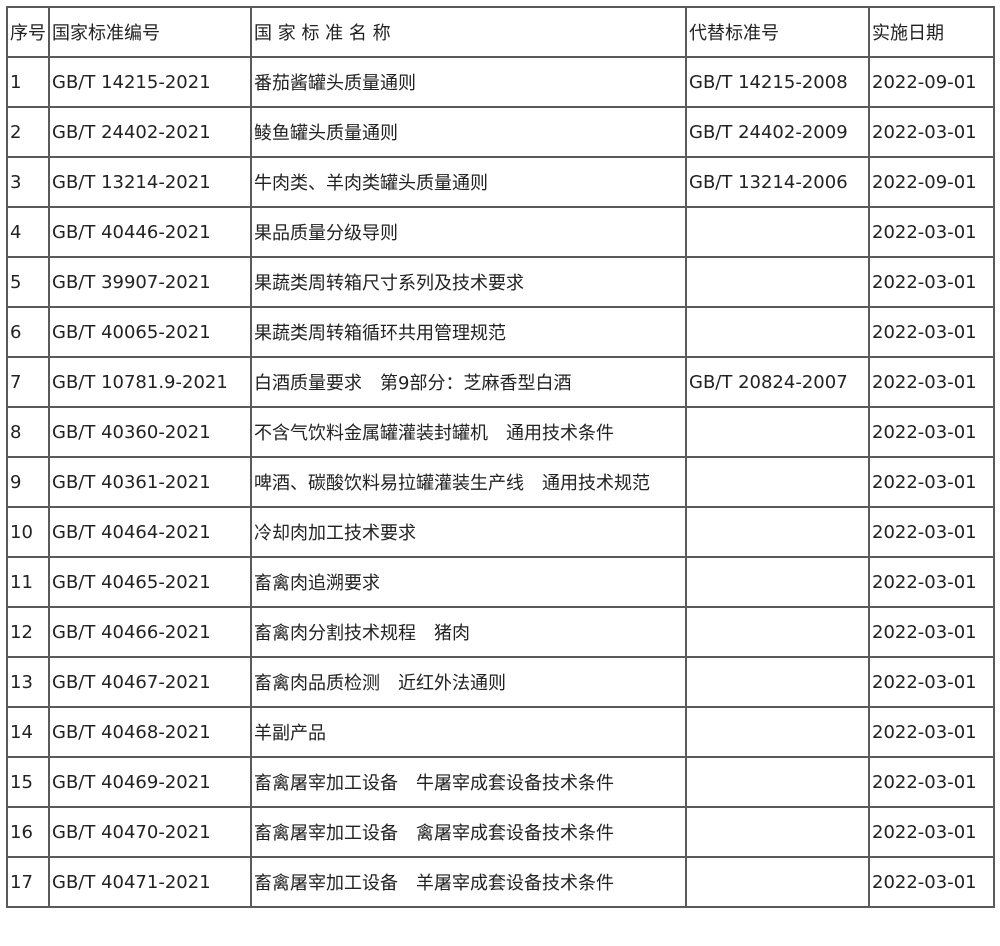 The width and height of the screenshot is (1000, 946). I want to click on cell-standard-number: GB/T 40465-2021, so click(150, 582).